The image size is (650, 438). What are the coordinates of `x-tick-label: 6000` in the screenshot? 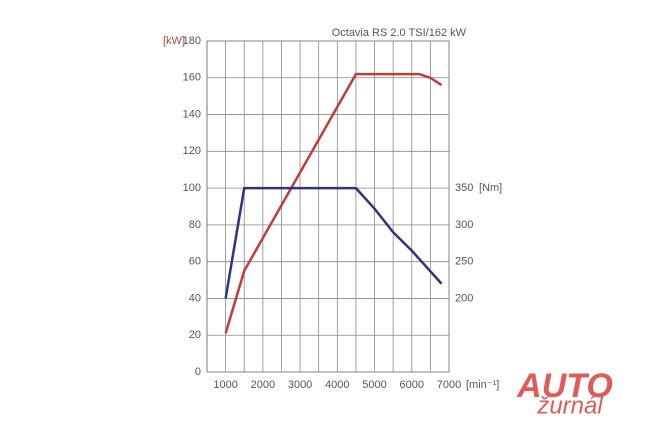 It's located at (412, 385).